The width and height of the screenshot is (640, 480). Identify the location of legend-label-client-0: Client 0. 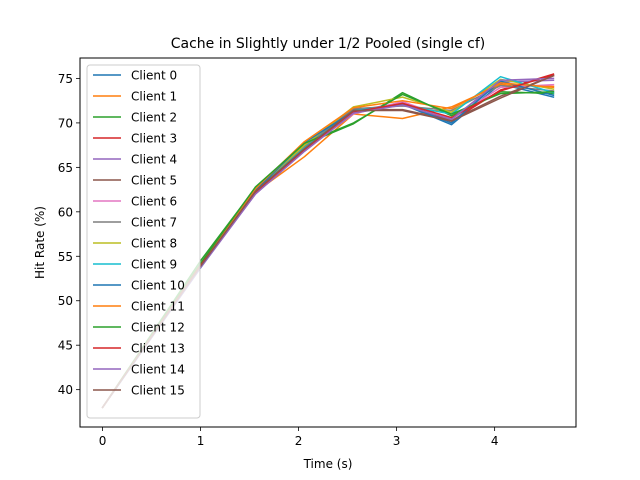
(154, 76).